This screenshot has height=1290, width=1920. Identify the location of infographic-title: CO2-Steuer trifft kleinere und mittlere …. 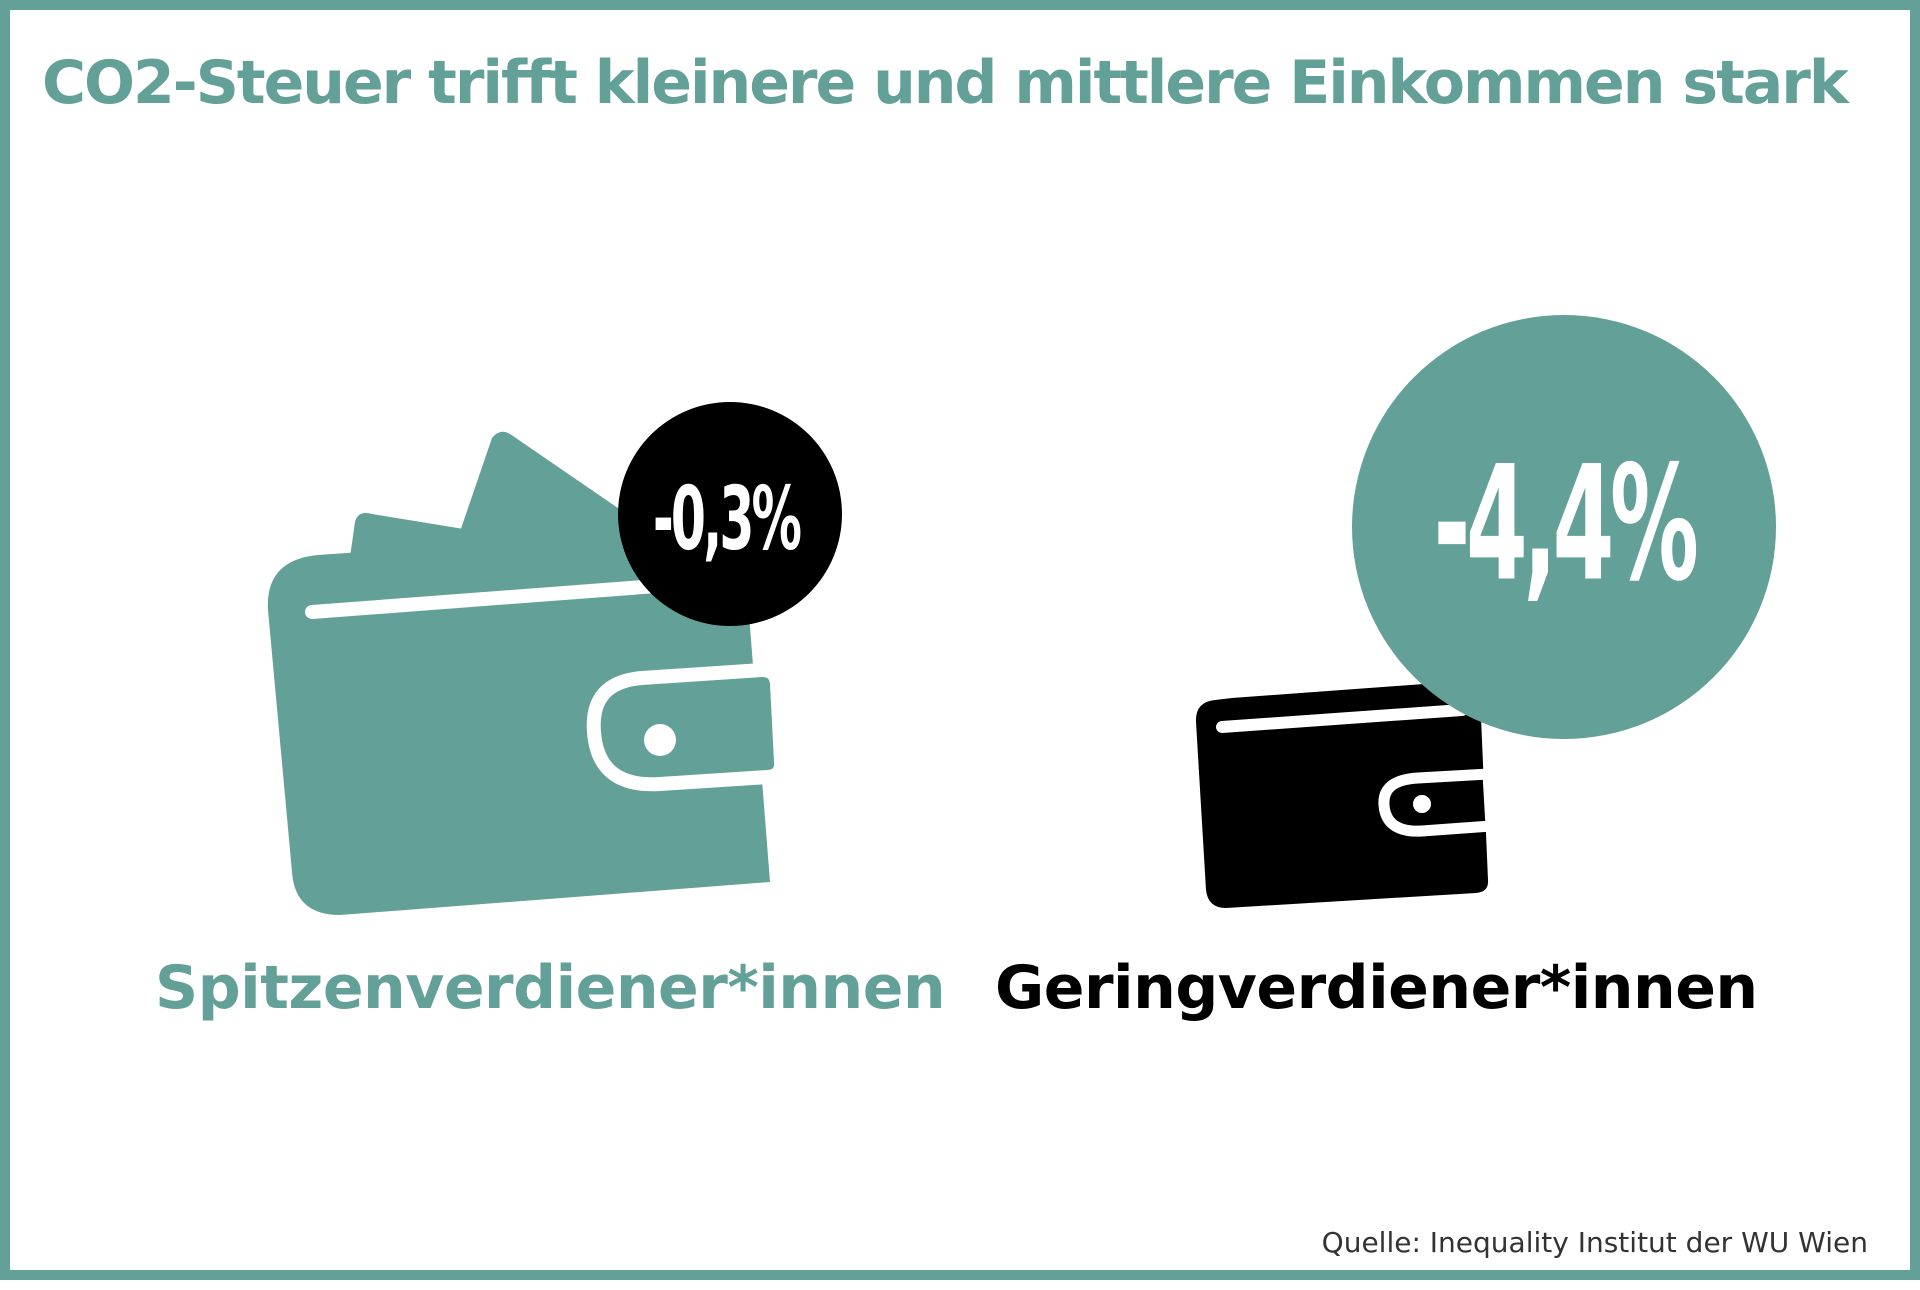
(945, 83).